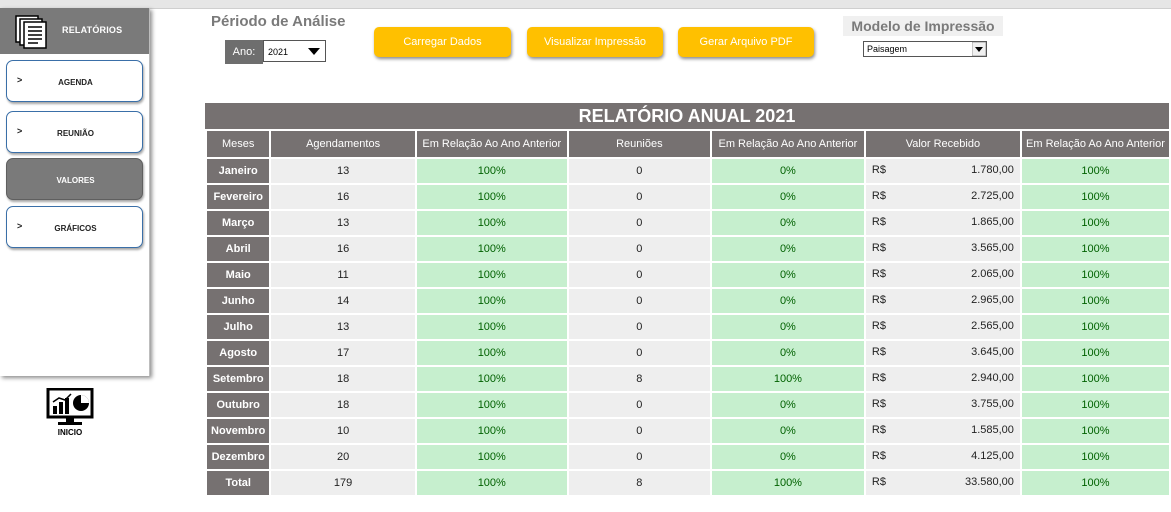 Image resolution: width=1171 pixels, height=512 pixels. I want to click on sidebar-item-valores: VALORES, so click(74, 179).